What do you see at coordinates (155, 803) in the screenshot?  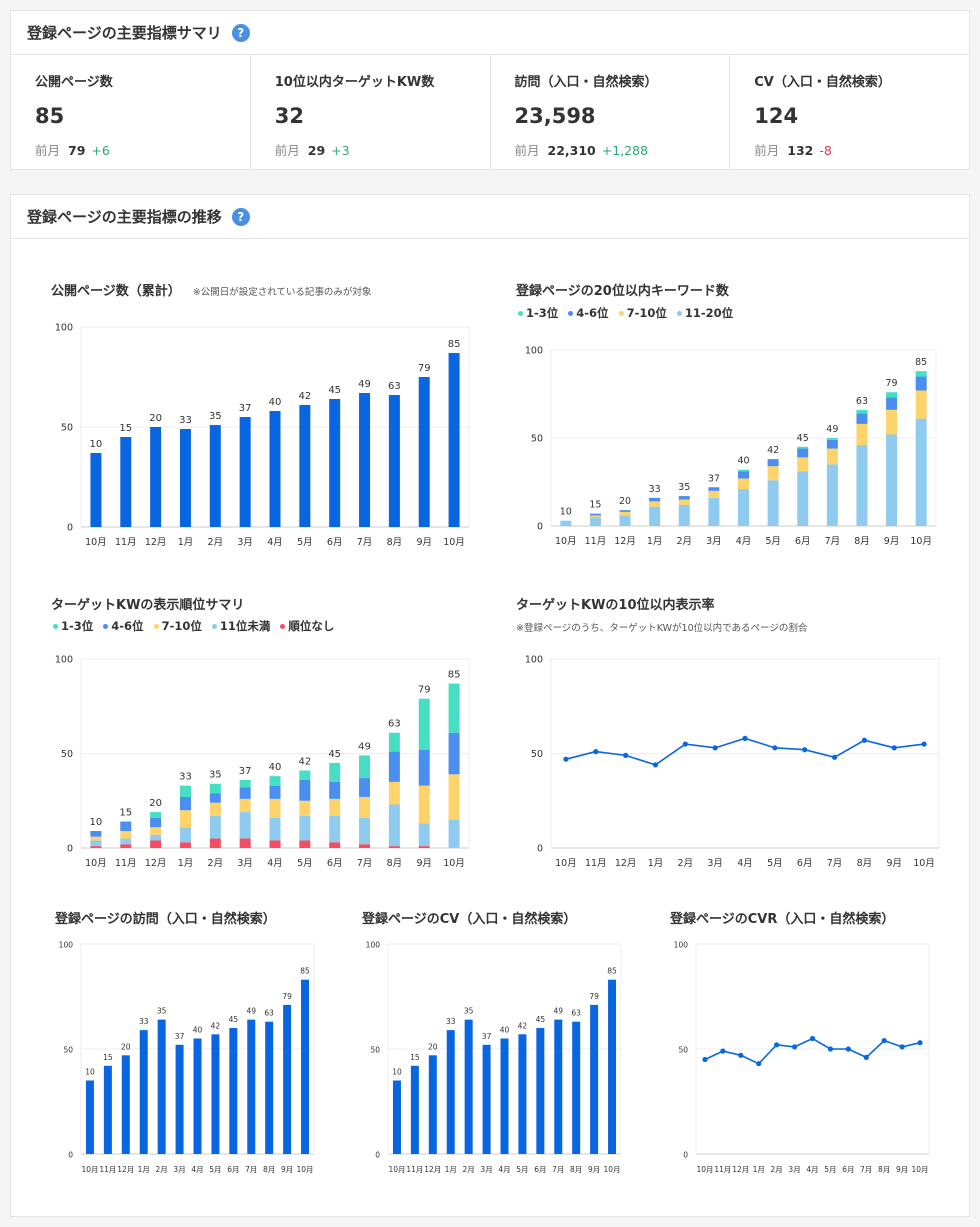 I see `data-label: 20` at bounding box center [155, 803].